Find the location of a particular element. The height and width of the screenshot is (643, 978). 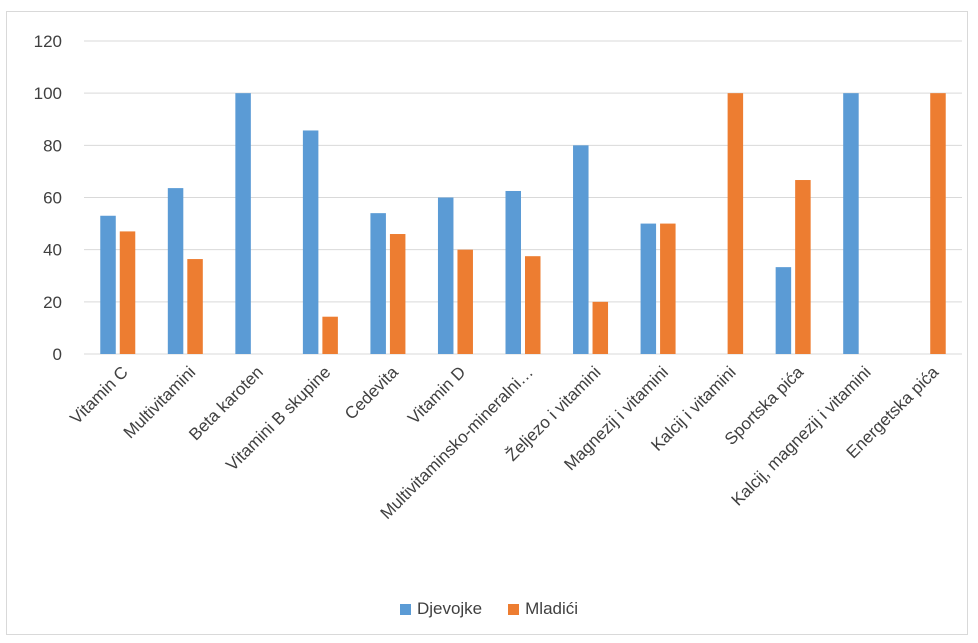

legend-item-mladici: Mladići is located at coordinates (543, 609).